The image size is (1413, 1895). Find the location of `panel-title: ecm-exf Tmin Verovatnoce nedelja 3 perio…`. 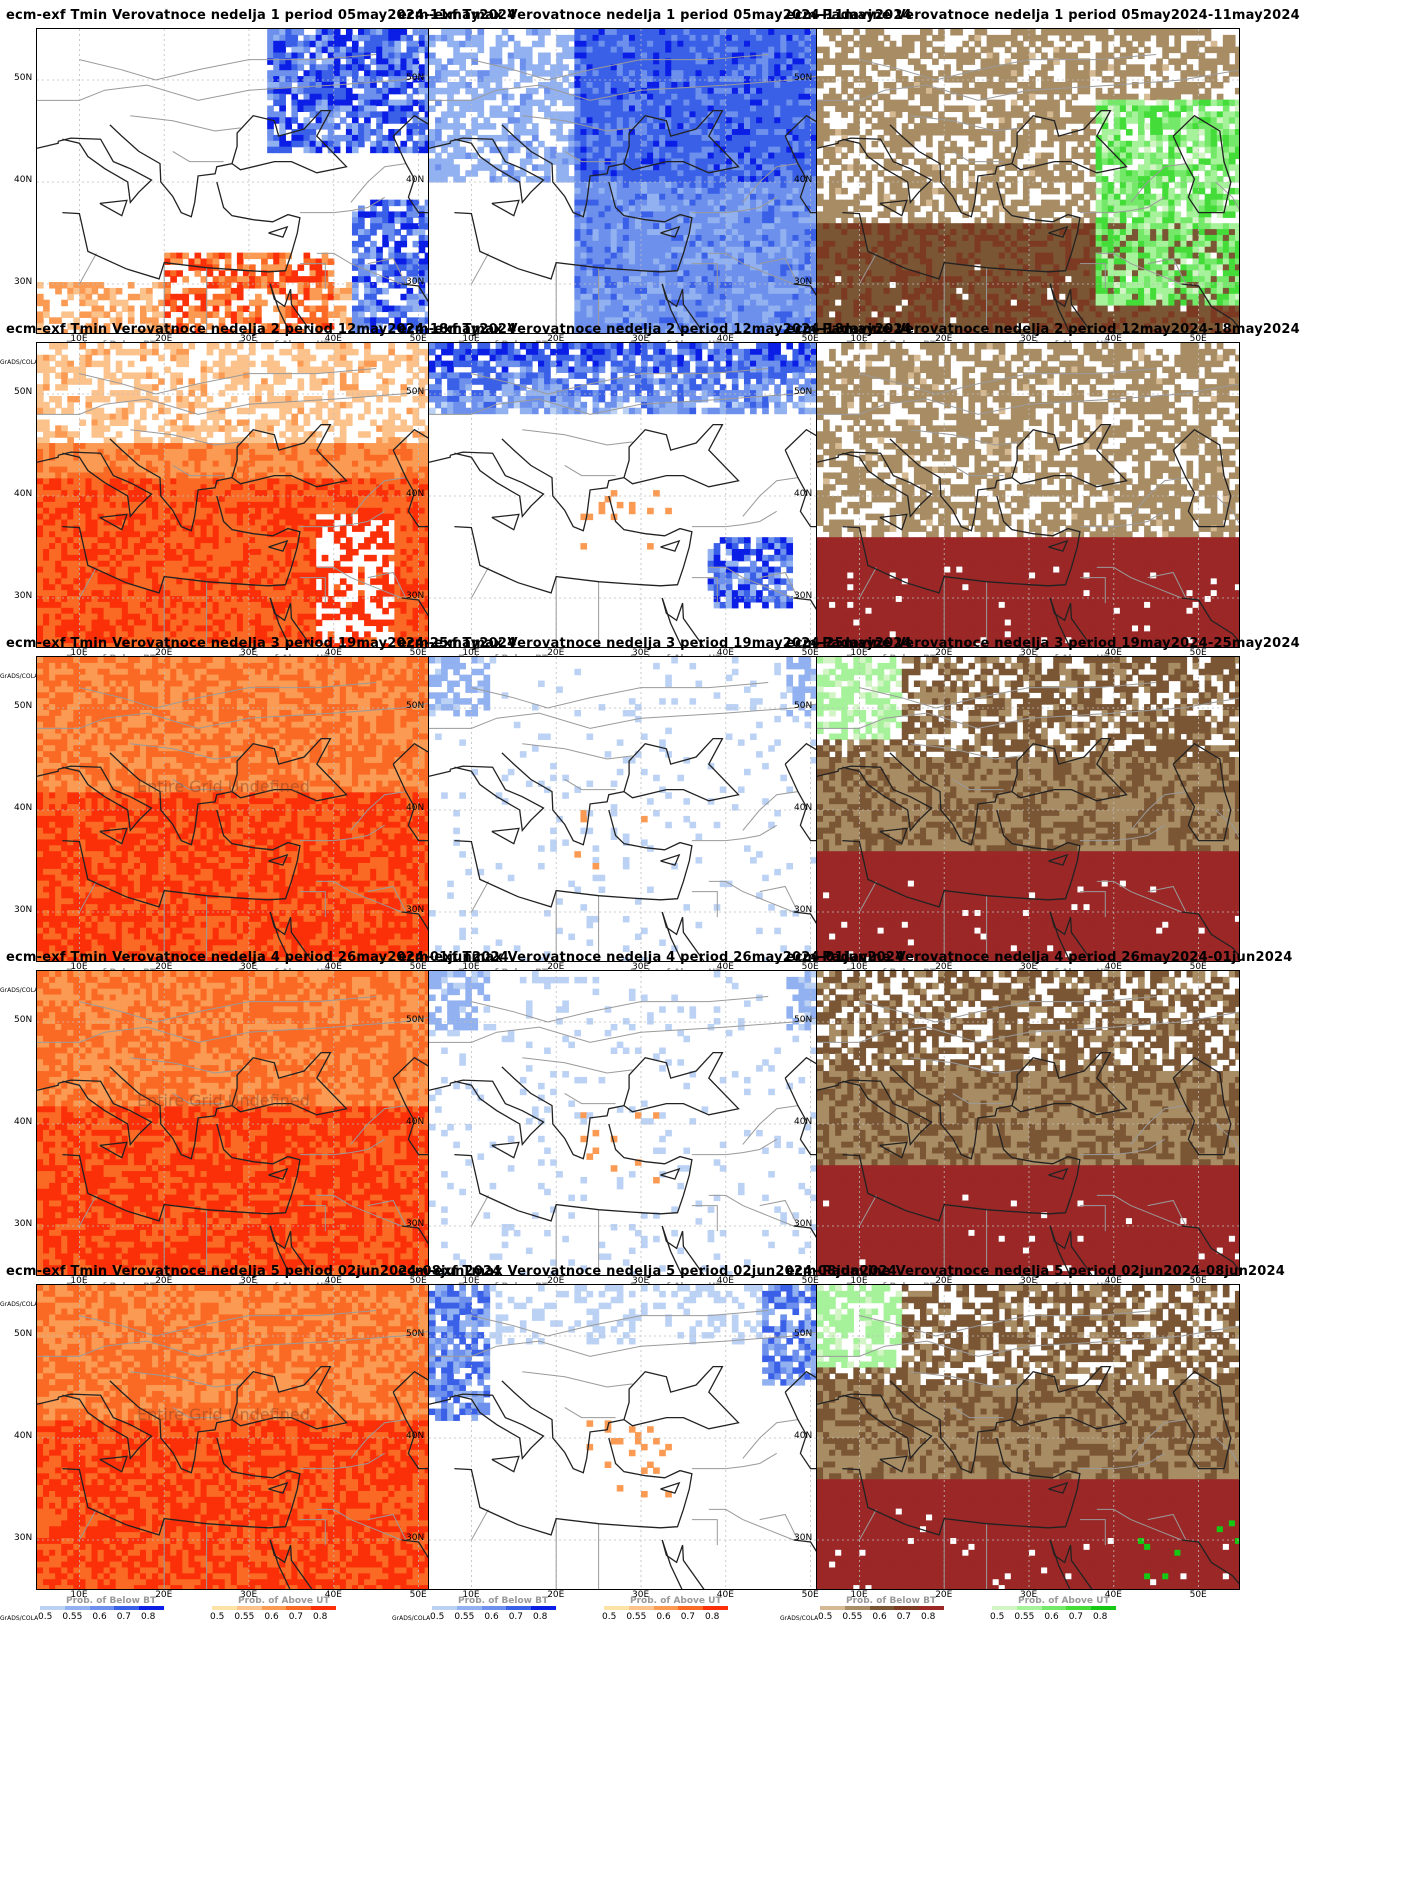

panel-title: ecm-exf Tmin Verovatnoce nedelja 3 perio… is located at coordinates (261, 643).